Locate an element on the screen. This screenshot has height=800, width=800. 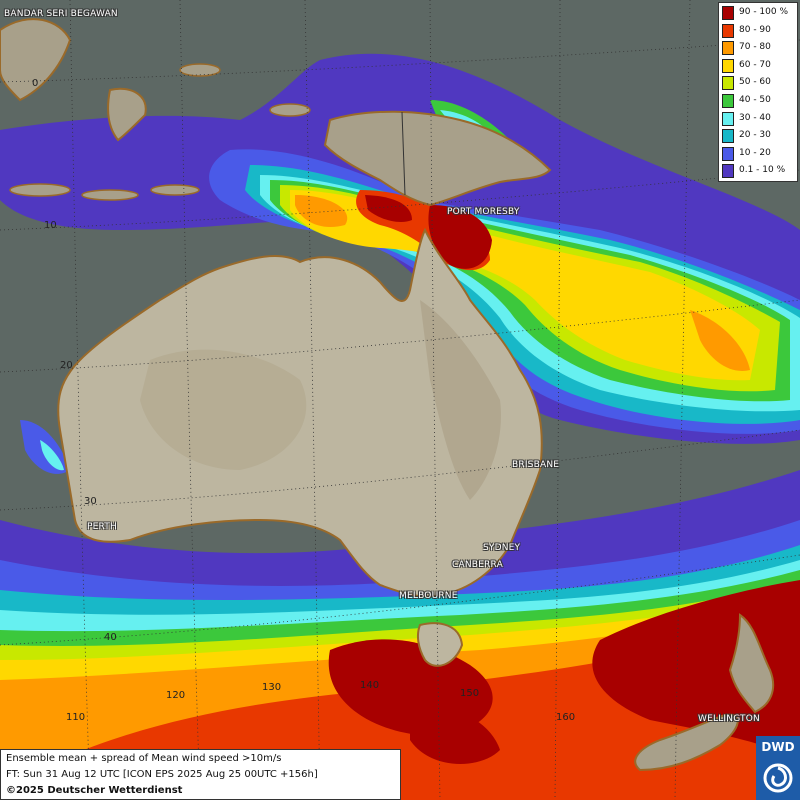
legend-item: 10 - 20 is located at coordinates (759, 154).